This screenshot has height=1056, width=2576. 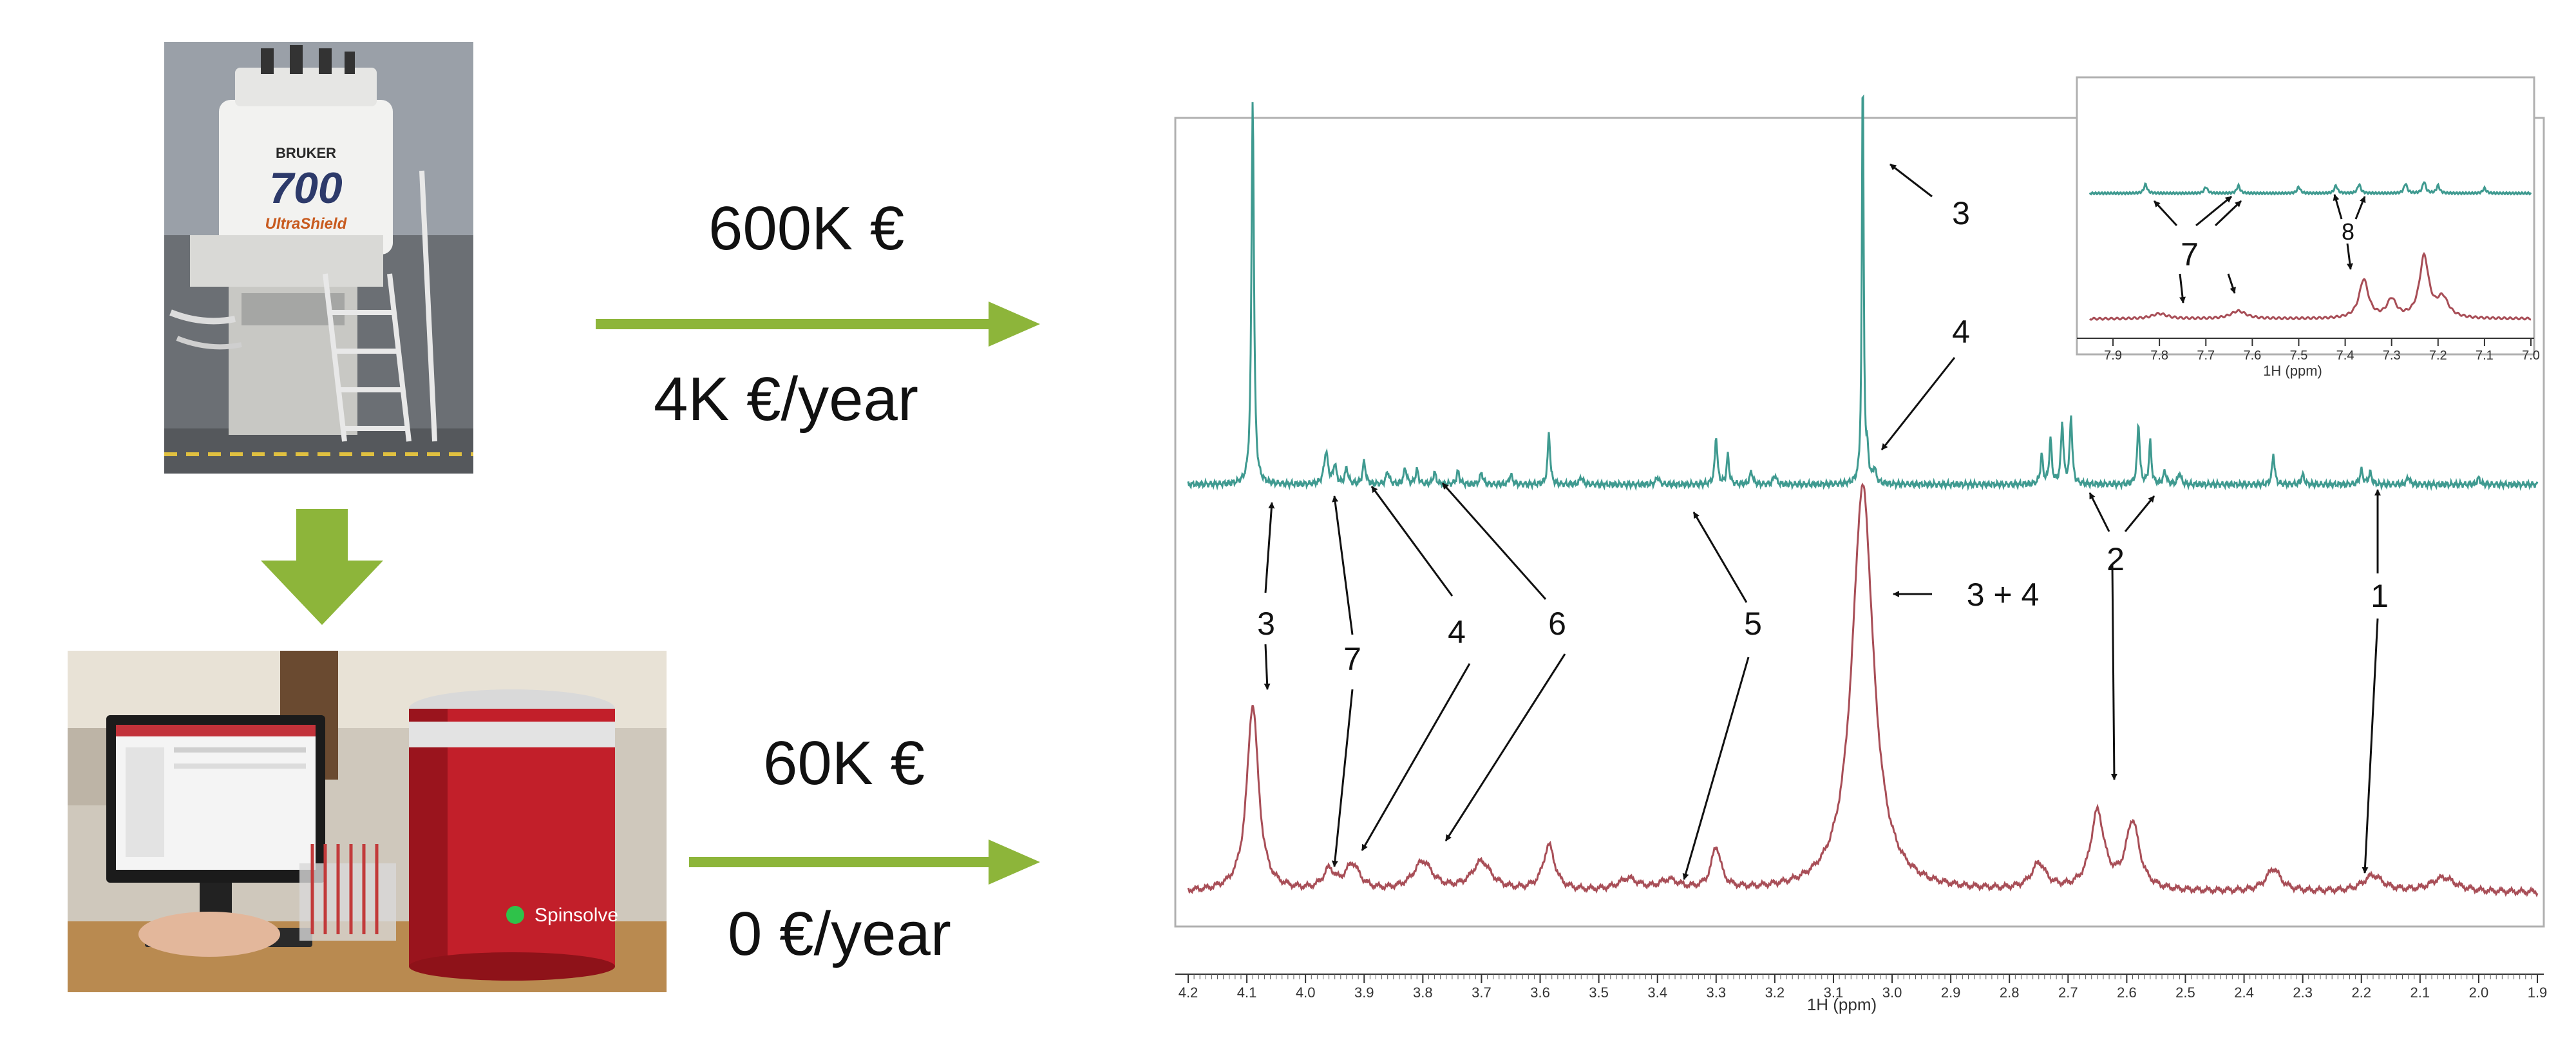 What do you see at coordinates (2293, 371) in the screenshot?
I see `inset-x-axis-title: 1H (ppm)` at bounding box center [2293, 371].